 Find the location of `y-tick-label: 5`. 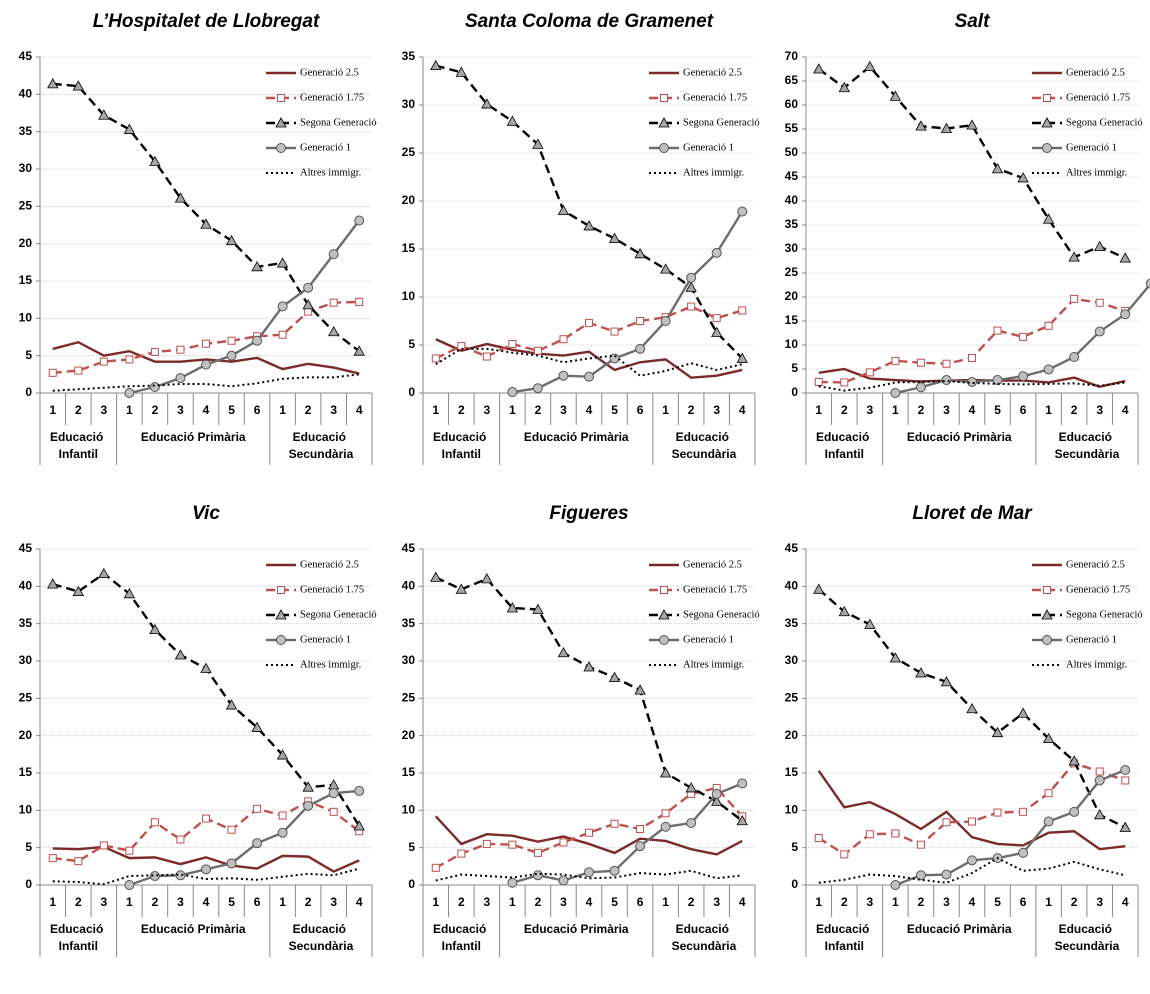

y-tick-label: 5 is located at coordinates (411, 847).